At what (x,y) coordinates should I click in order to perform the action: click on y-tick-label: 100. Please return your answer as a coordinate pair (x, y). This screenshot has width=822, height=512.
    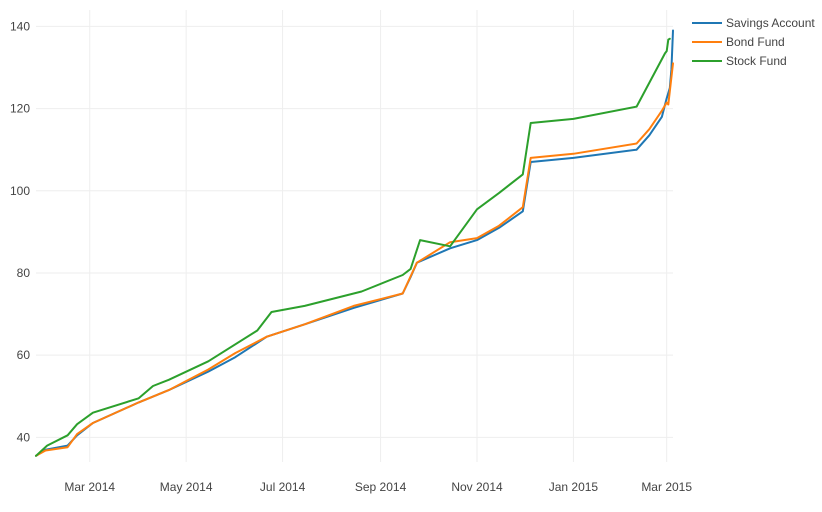
    Looking at the image, I should click on (20, 191).